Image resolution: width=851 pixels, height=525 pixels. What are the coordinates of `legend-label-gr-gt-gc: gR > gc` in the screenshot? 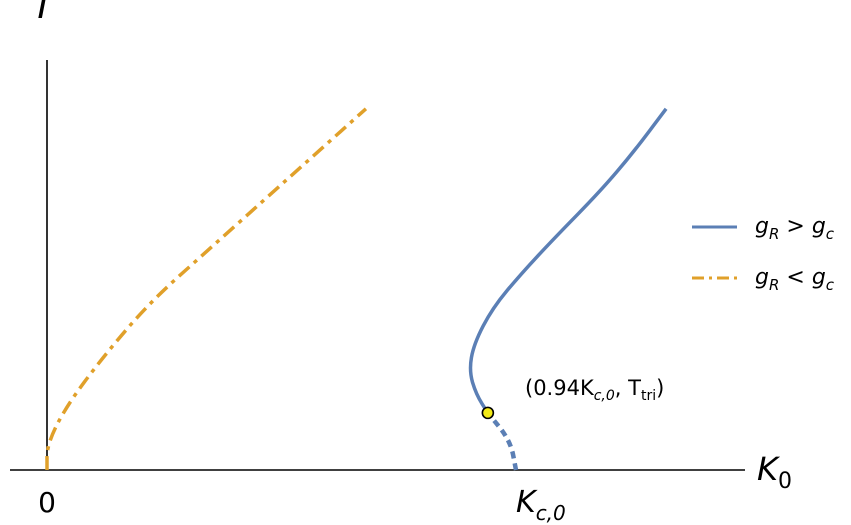 It's located at (795, 228).